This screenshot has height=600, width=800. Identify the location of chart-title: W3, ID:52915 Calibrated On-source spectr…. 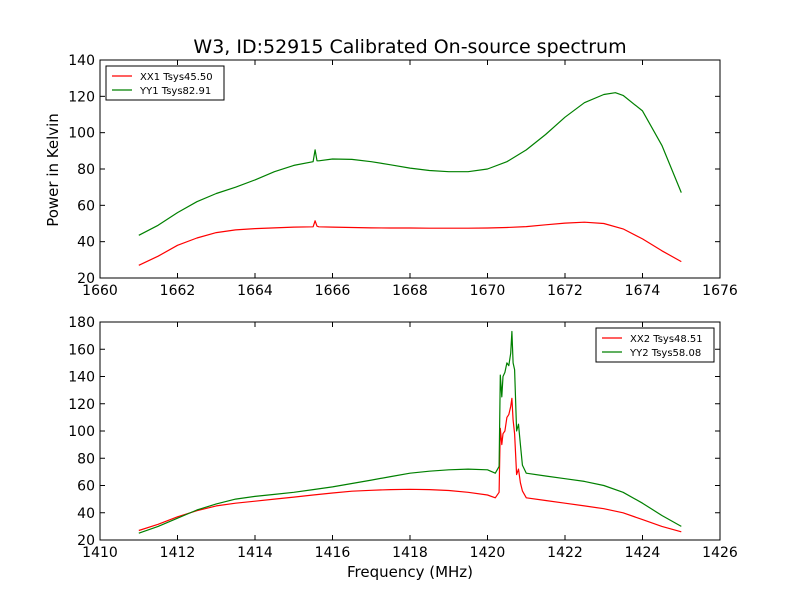
(409, 47).